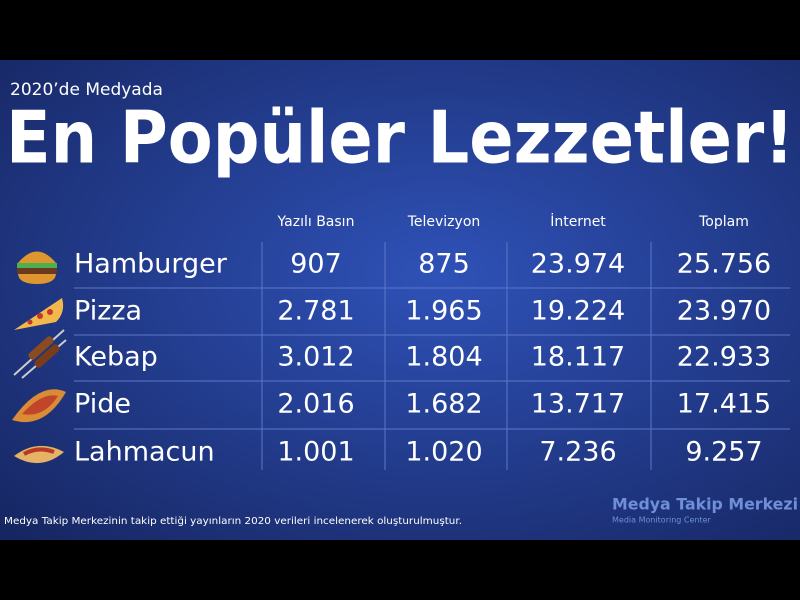  I want to click on lahmacun-icon, so click(39, 454).